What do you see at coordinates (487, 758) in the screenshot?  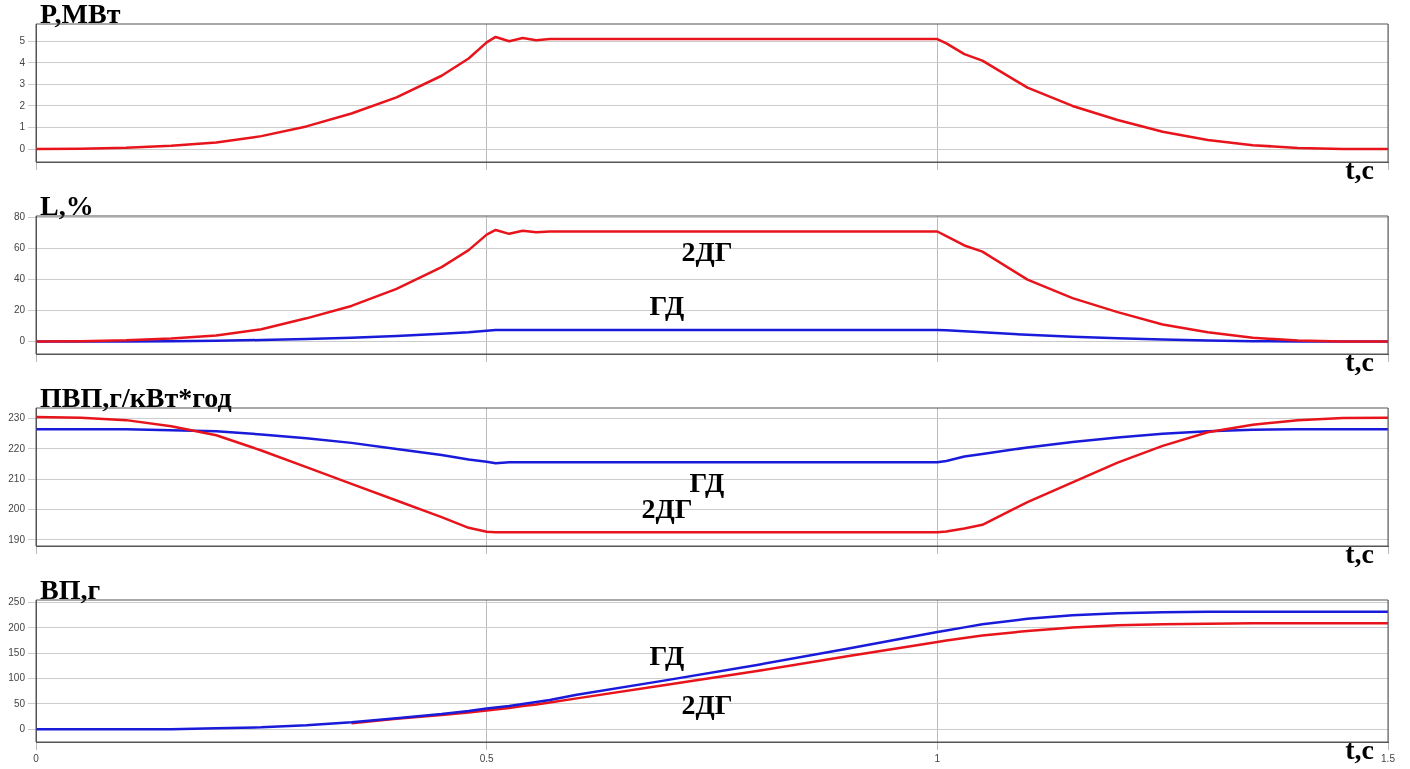 I see `x-tick-label: 0.5` at bounding box center [487, 758].